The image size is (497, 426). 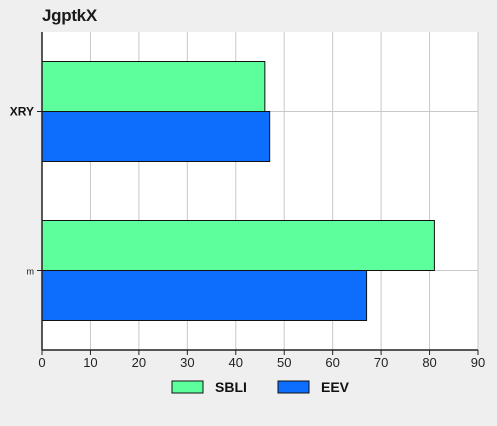 I want to click on x-tick-label: 50, so click(x=284, y=362).